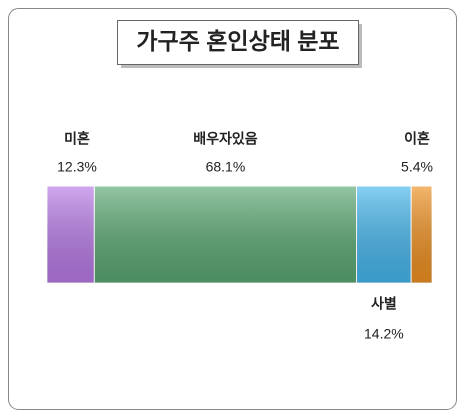  What do you see at coordinates (226, 167) in the screenshot?
I see `value-label: 68.1%` at bounding box center [226, 167].